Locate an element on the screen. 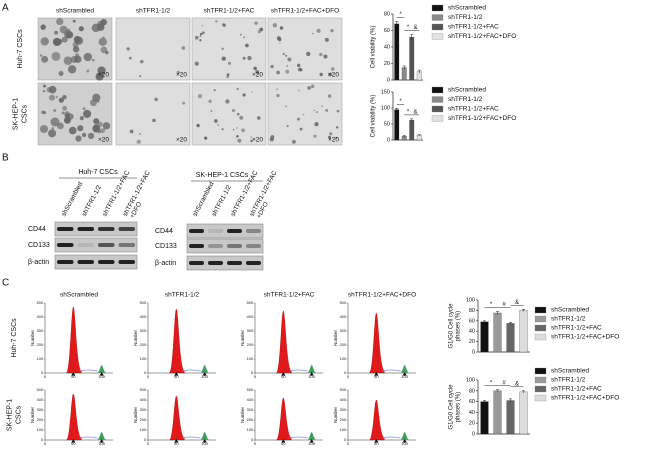  y-tick-label: 200 is located at coordinates (40, 420).